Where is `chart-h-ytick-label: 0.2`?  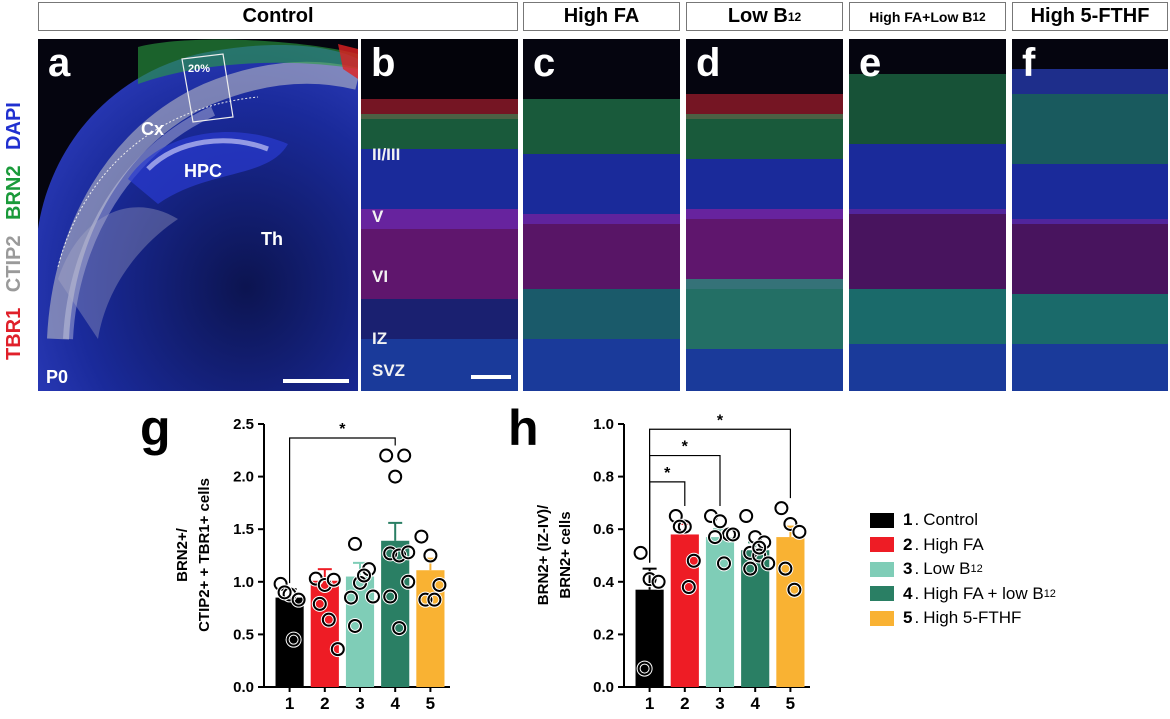 chart-h-ytick-label: 0.2 is located at coordinates (603, 634).